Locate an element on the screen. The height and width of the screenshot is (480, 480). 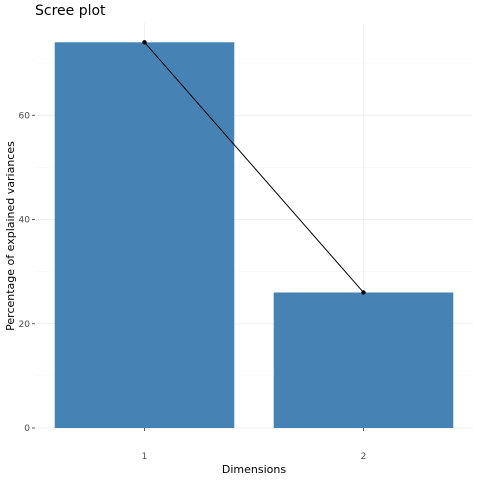
x-tick-label: 1 is located at coordinates (145, 457).